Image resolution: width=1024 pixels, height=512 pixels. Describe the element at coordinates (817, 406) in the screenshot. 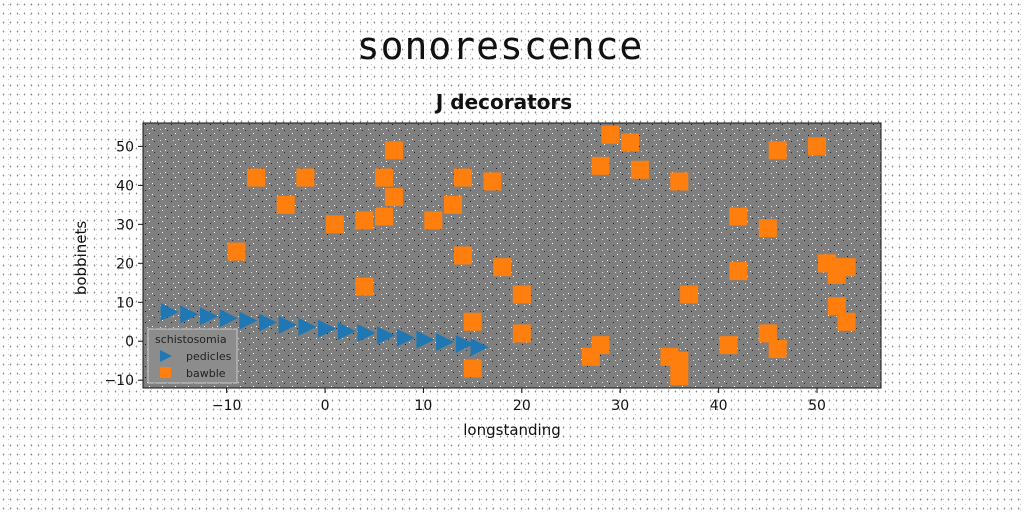

I see `x-tick-label: 50` at that location.